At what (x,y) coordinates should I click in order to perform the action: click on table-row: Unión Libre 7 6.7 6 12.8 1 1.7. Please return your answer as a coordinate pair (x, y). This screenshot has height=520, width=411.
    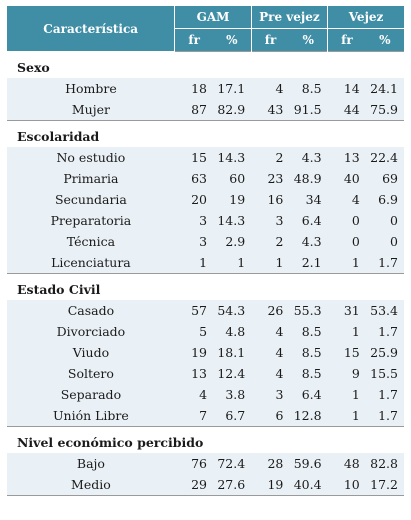
    Looking at the image, I should click on (205, 416).